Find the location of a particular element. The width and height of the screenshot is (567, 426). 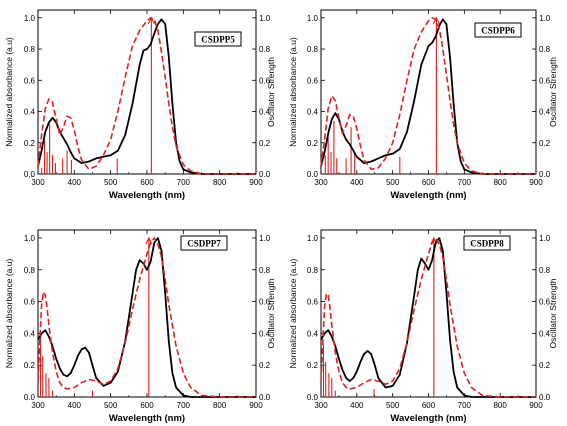

compound-label: CSDPP8 is located at coordinates (487, 244).